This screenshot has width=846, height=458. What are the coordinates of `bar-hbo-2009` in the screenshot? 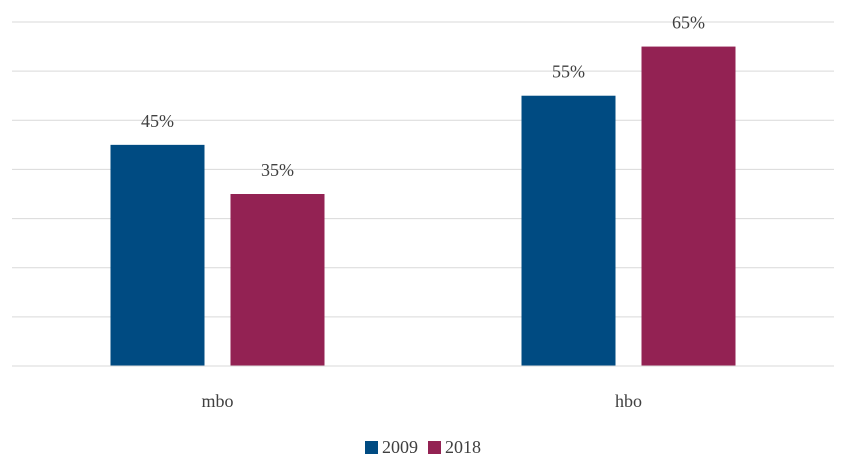 It's located at (568, 230).